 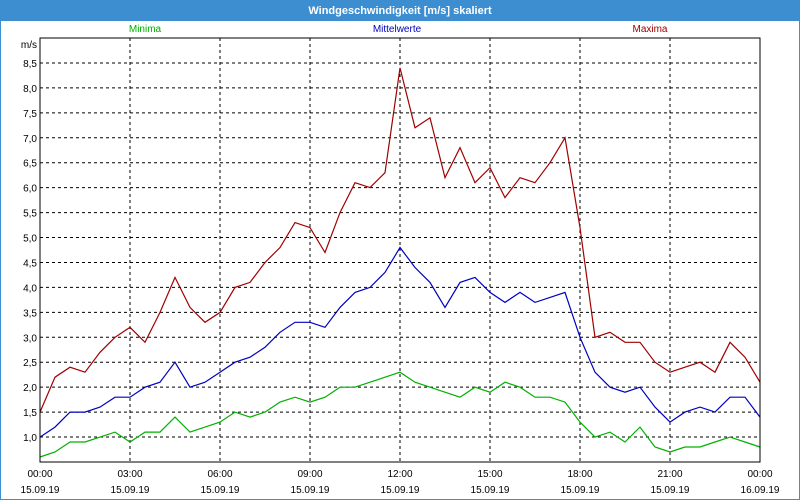 What do you see at coordinates (649, 29) in the screenshot?
I see `legend-maxima: Maxima` at bounding box center [649, 29].